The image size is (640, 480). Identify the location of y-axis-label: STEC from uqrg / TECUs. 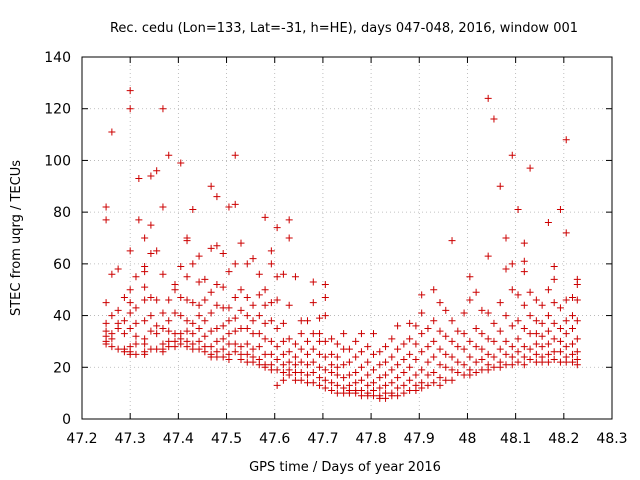
(16, 238).